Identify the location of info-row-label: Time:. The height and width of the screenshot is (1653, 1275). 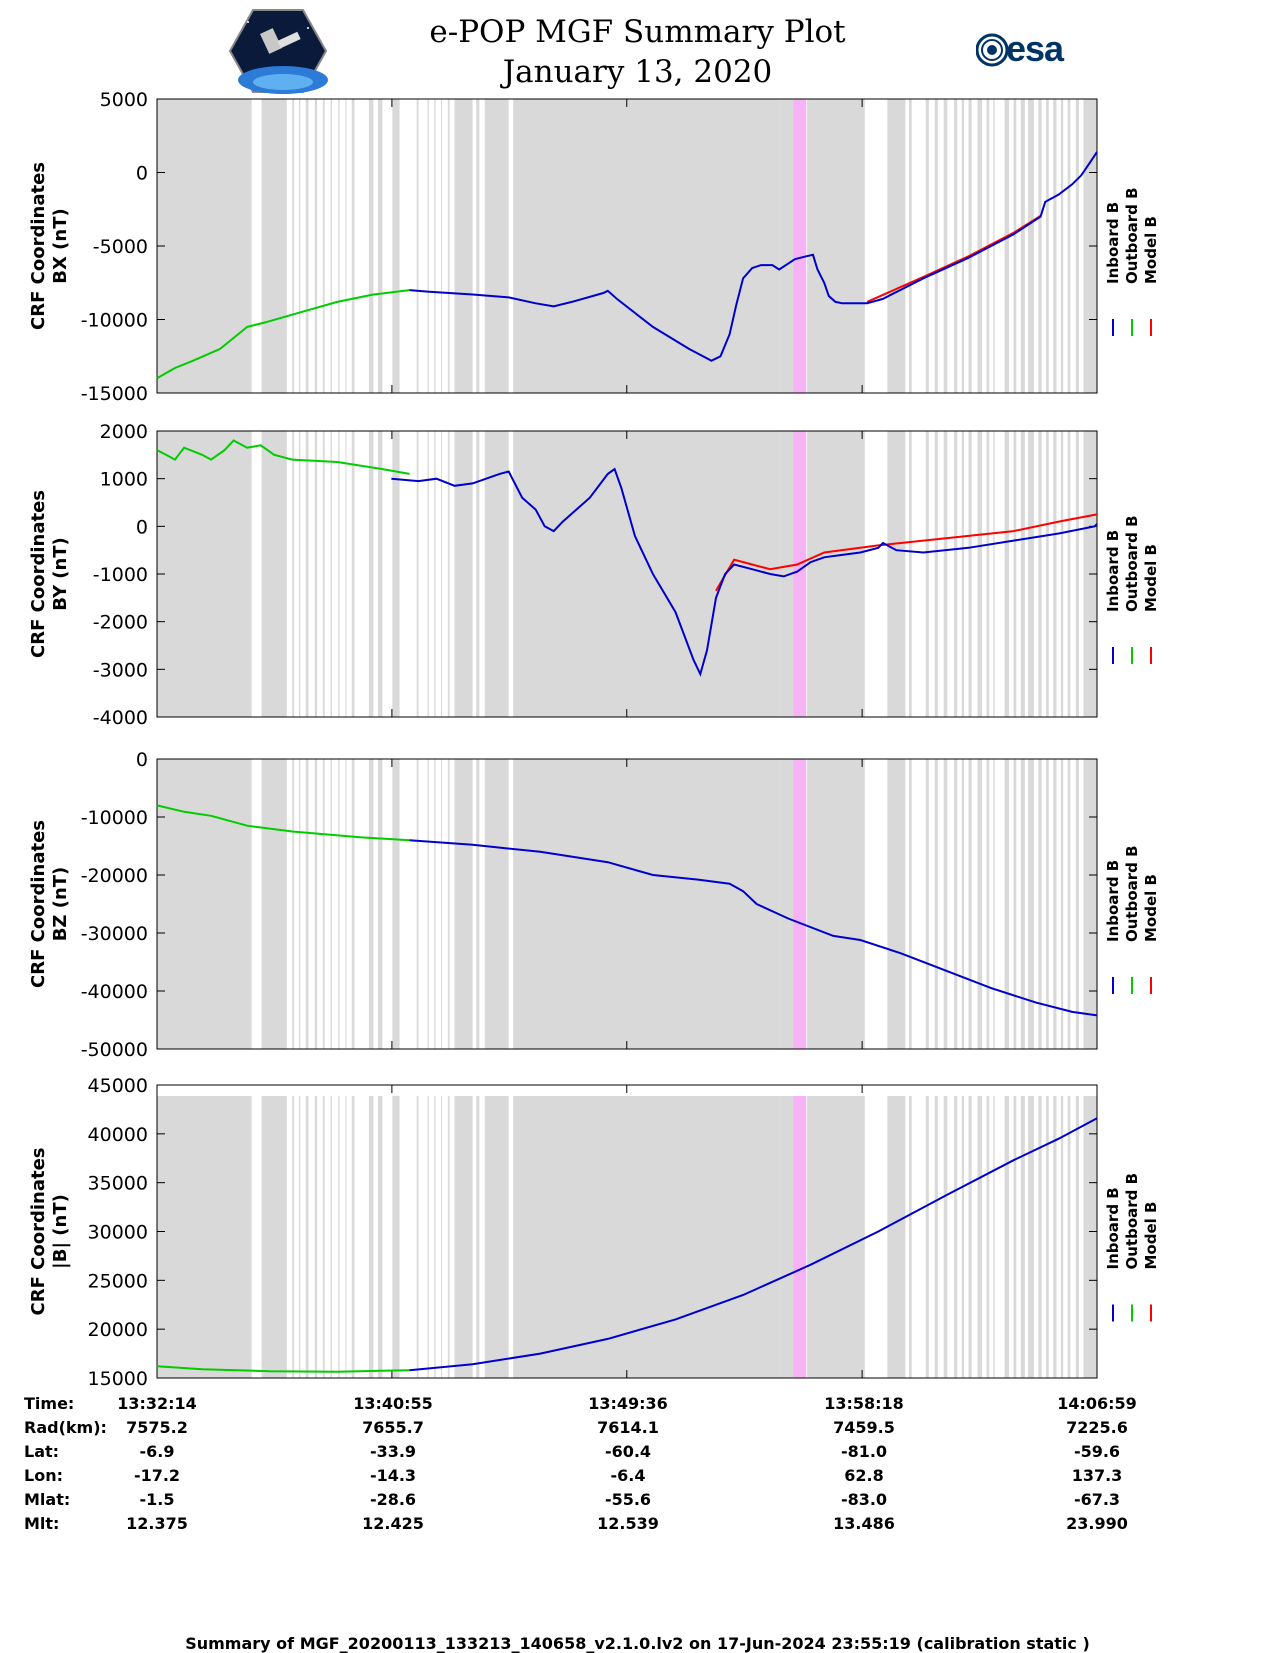
(49, 1403).